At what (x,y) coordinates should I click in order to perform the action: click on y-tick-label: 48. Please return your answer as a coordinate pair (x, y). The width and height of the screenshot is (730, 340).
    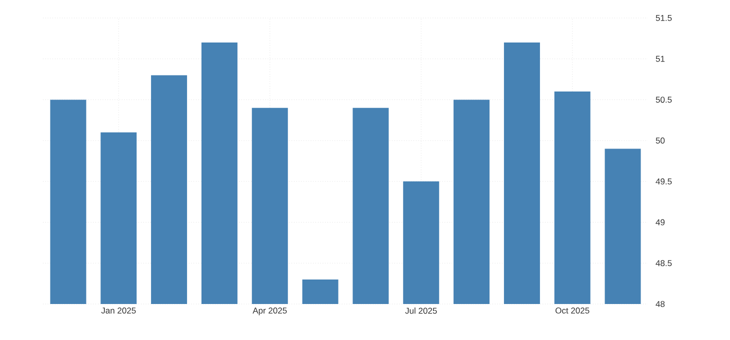
    Looking at the image, I should click on (660, 304).